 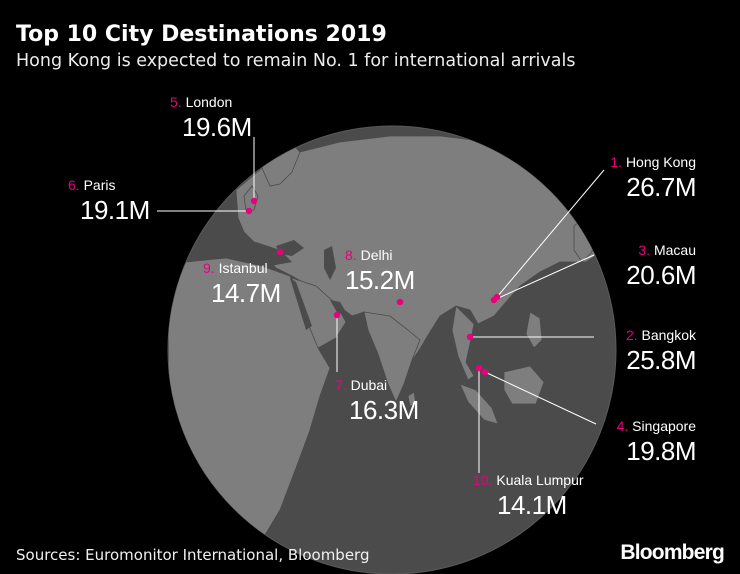 What do you see at coordinates (485, 372) in the screenshot?
I see `city-dot-singapore` at bounding box center [485, 372].